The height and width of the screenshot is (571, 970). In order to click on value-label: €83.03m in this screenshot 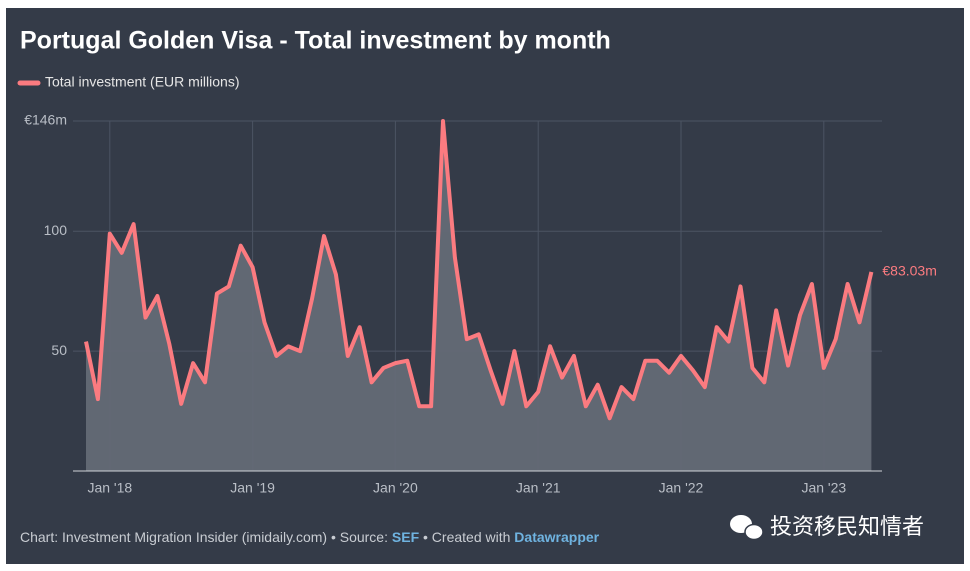, I will do `click(909, 271)`.